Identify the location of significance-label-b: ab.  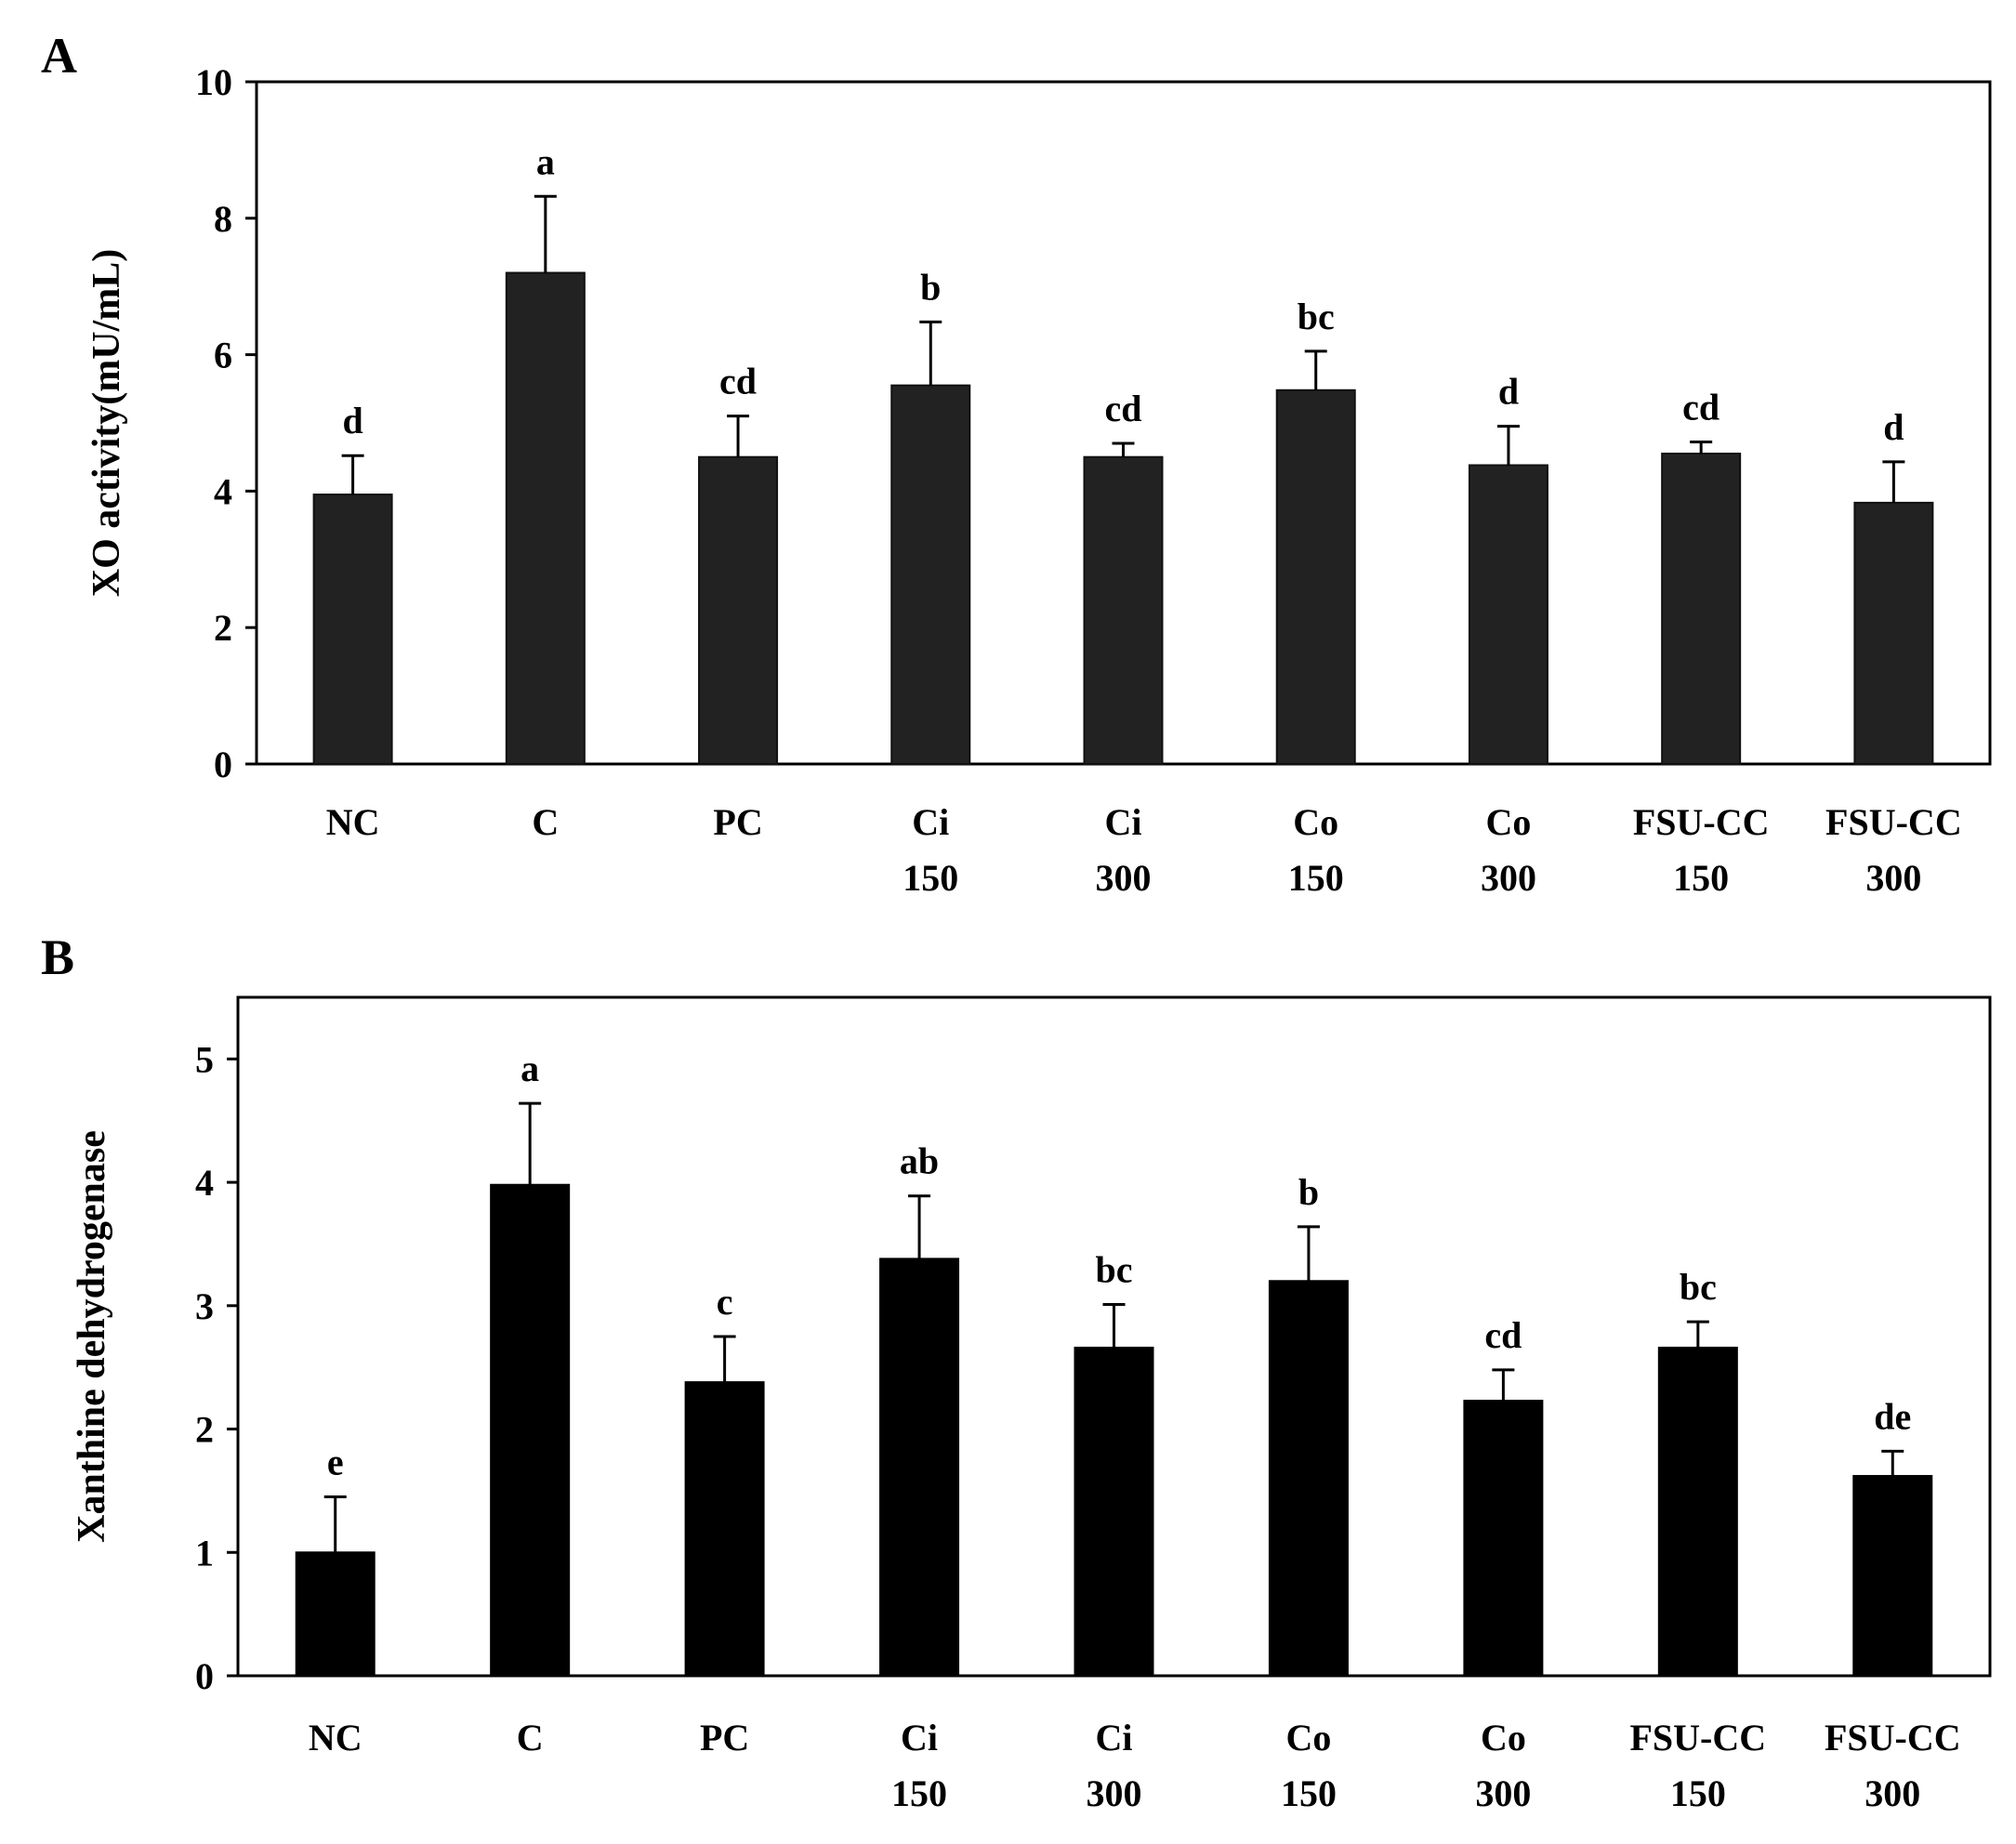
(920, 1161).